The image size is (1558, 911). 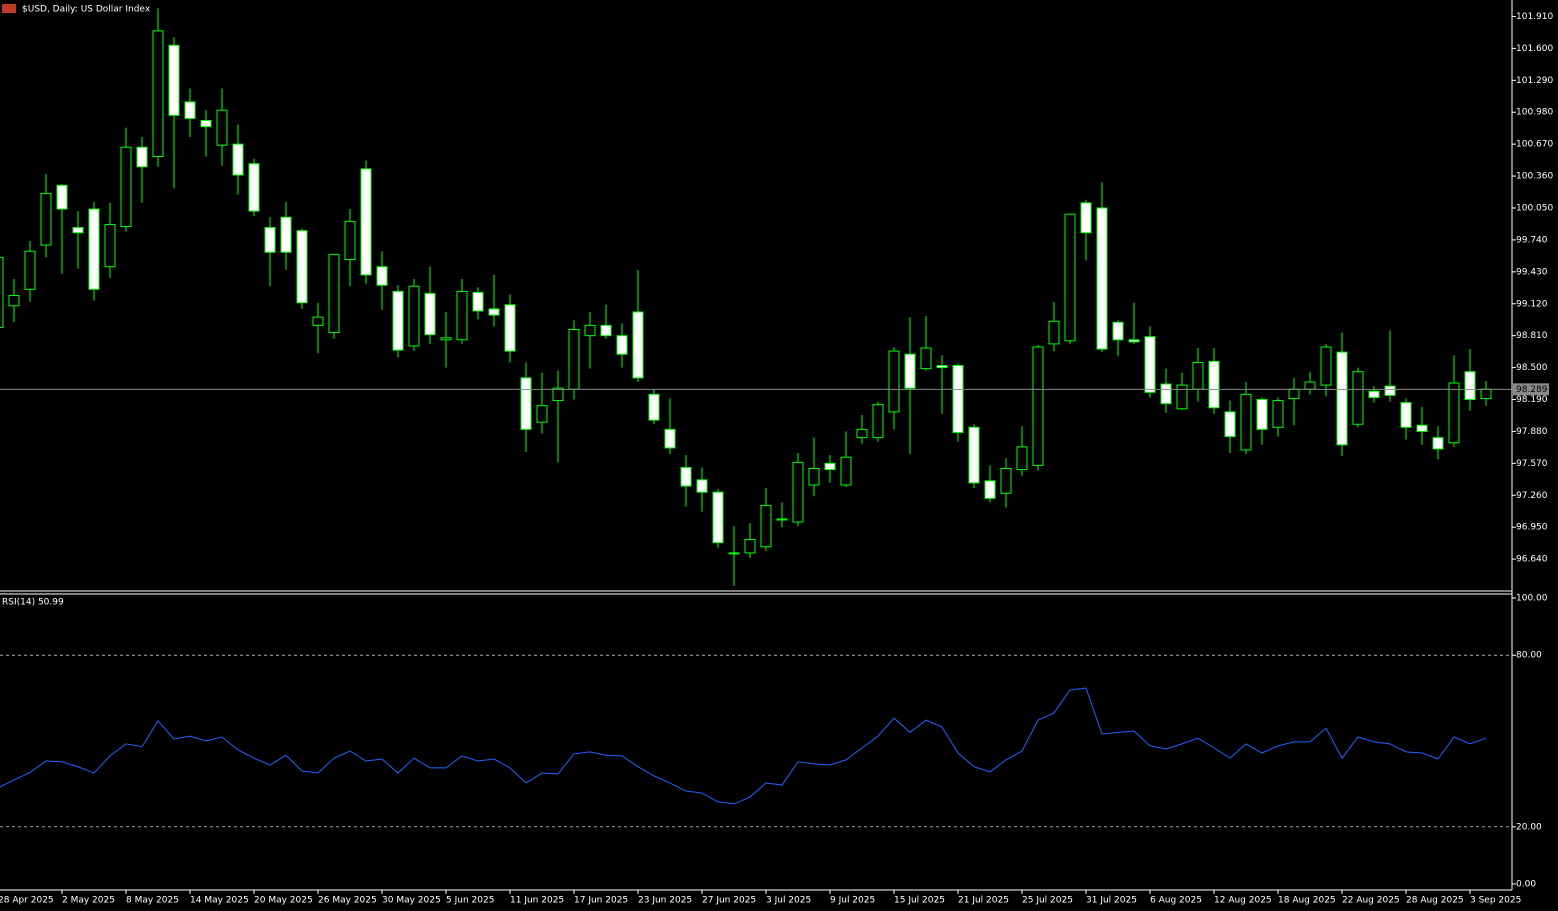 I want to click on chart-title: $USD, Daily: US Dollar Index, so click(x=86, y=10).